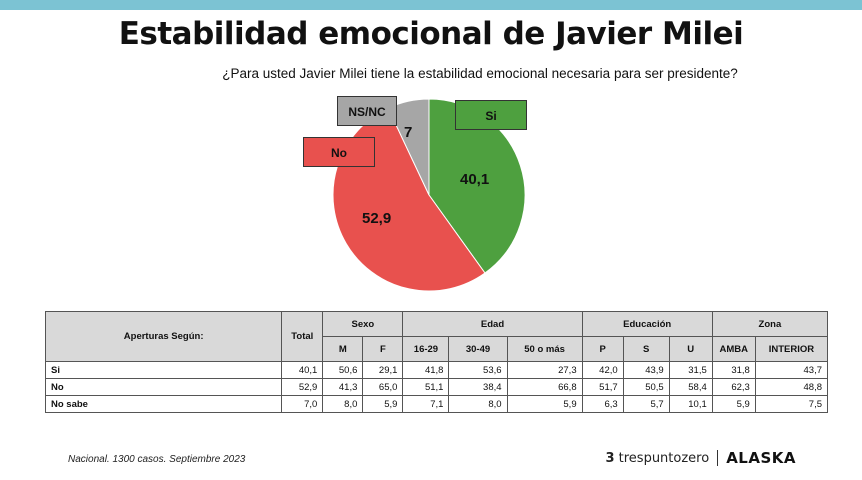 The height and width of the screenshot is (480, 862). What do you see at coordinates (690, 370) in the screenshot?
I see `table-cell: 31,5` at bounding box center [690, 370].